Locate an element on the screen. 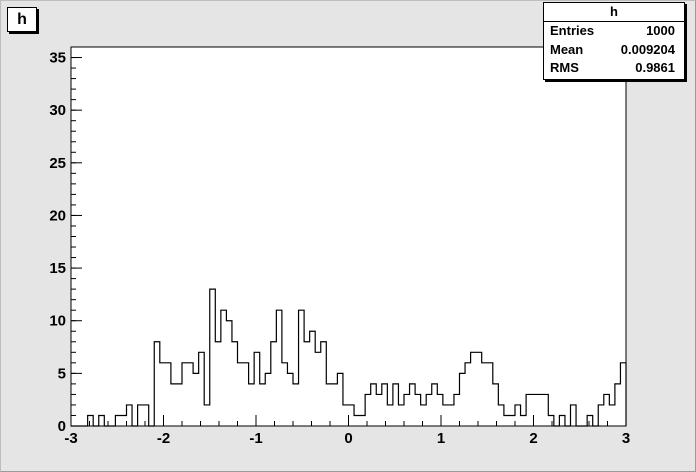 The width and height of the screenshot is (696, 472). stats-entries-label: Entries is located at coordinates (572, 30).